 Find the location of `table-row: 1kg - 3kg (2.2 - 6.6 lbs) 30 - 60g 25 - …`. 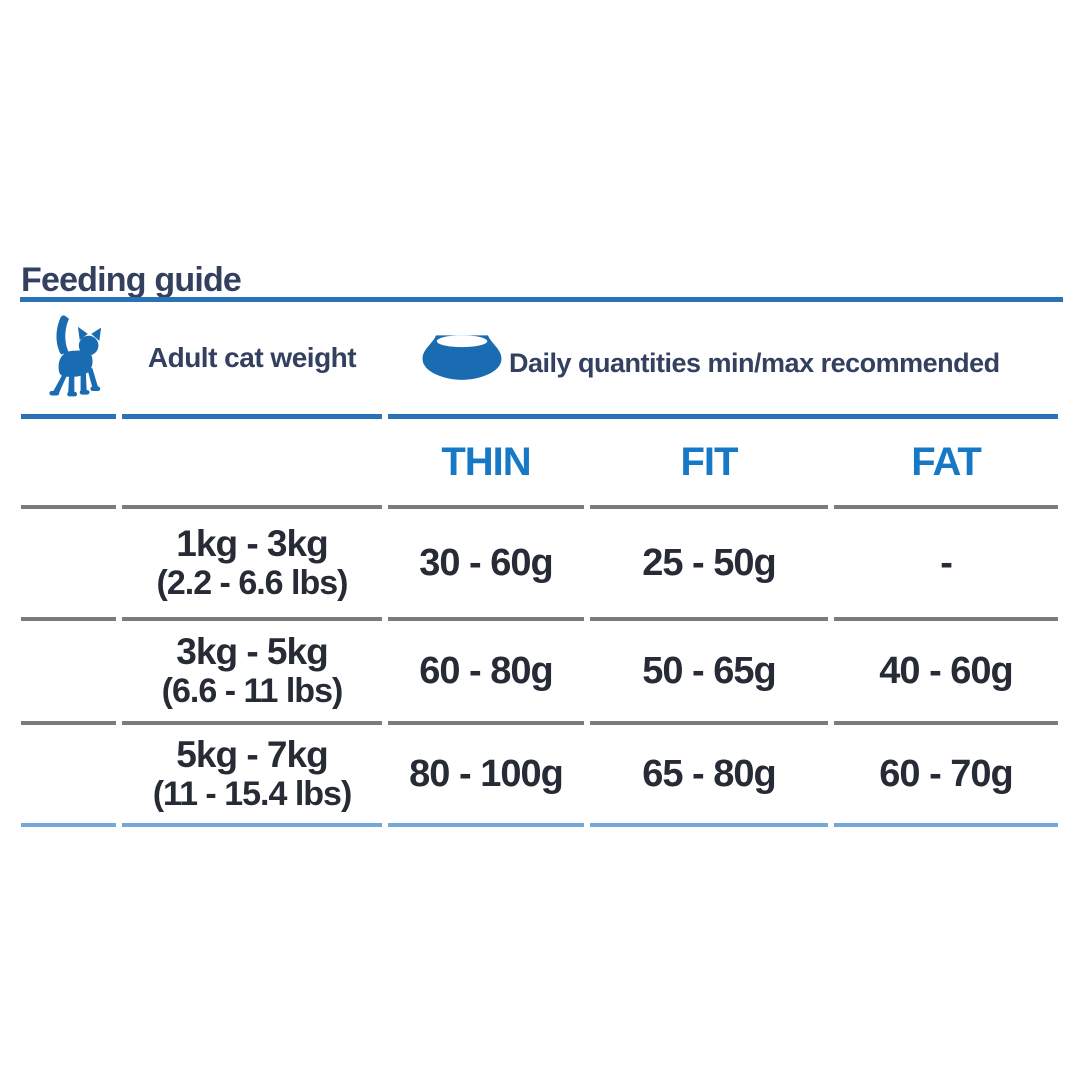

table-row: 1kg - 3kg (2.2 - 6.6 lbs) 30 - 60g 25 - … is located at coordinates (540, 565).